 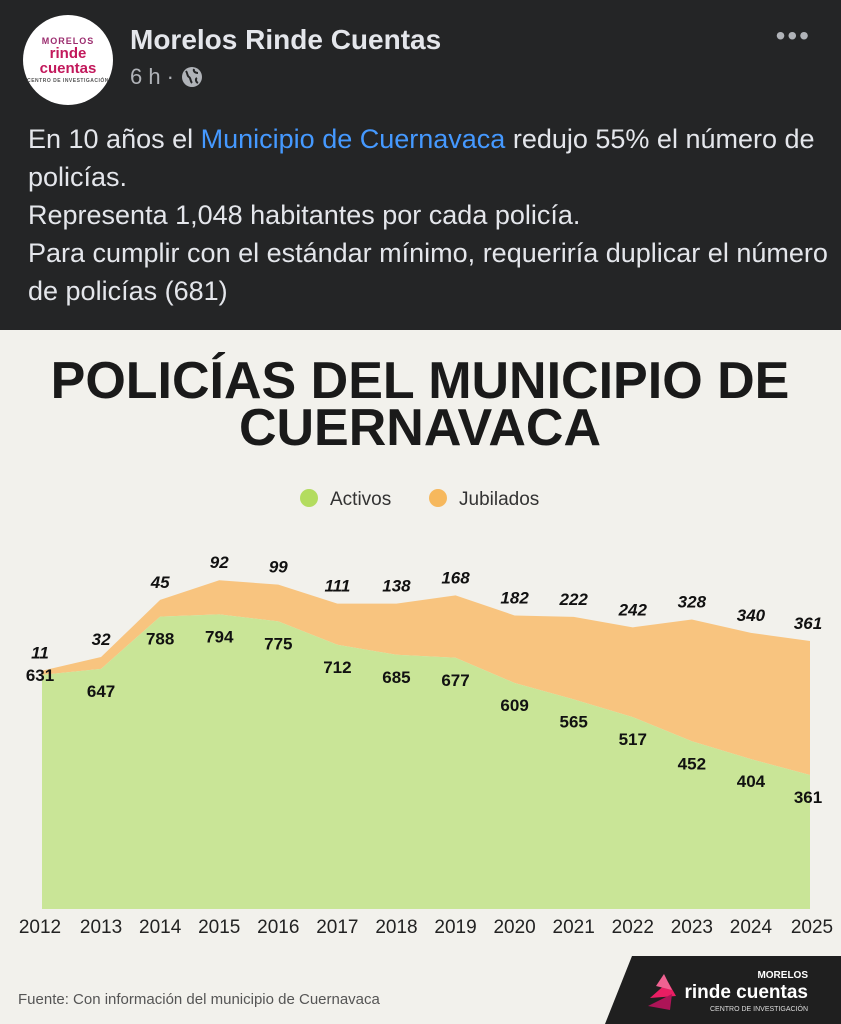 I want to click on label-jubilados-2024: 340, so click(x=751, y=615).